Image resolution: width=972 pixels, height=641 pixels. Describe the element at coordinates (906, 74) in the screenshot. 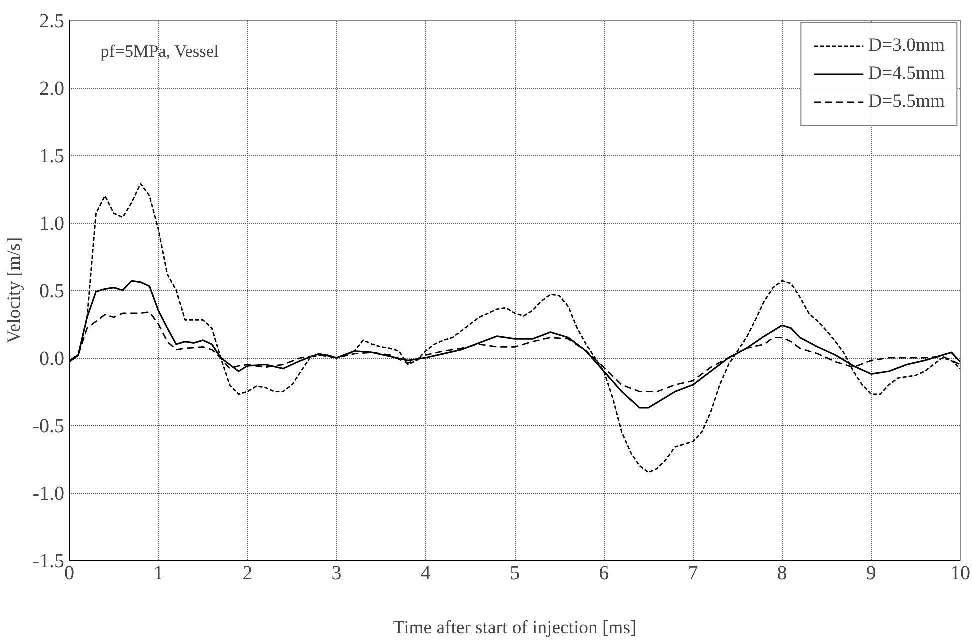

I see `legend-label: D=4.5mm` at that location.